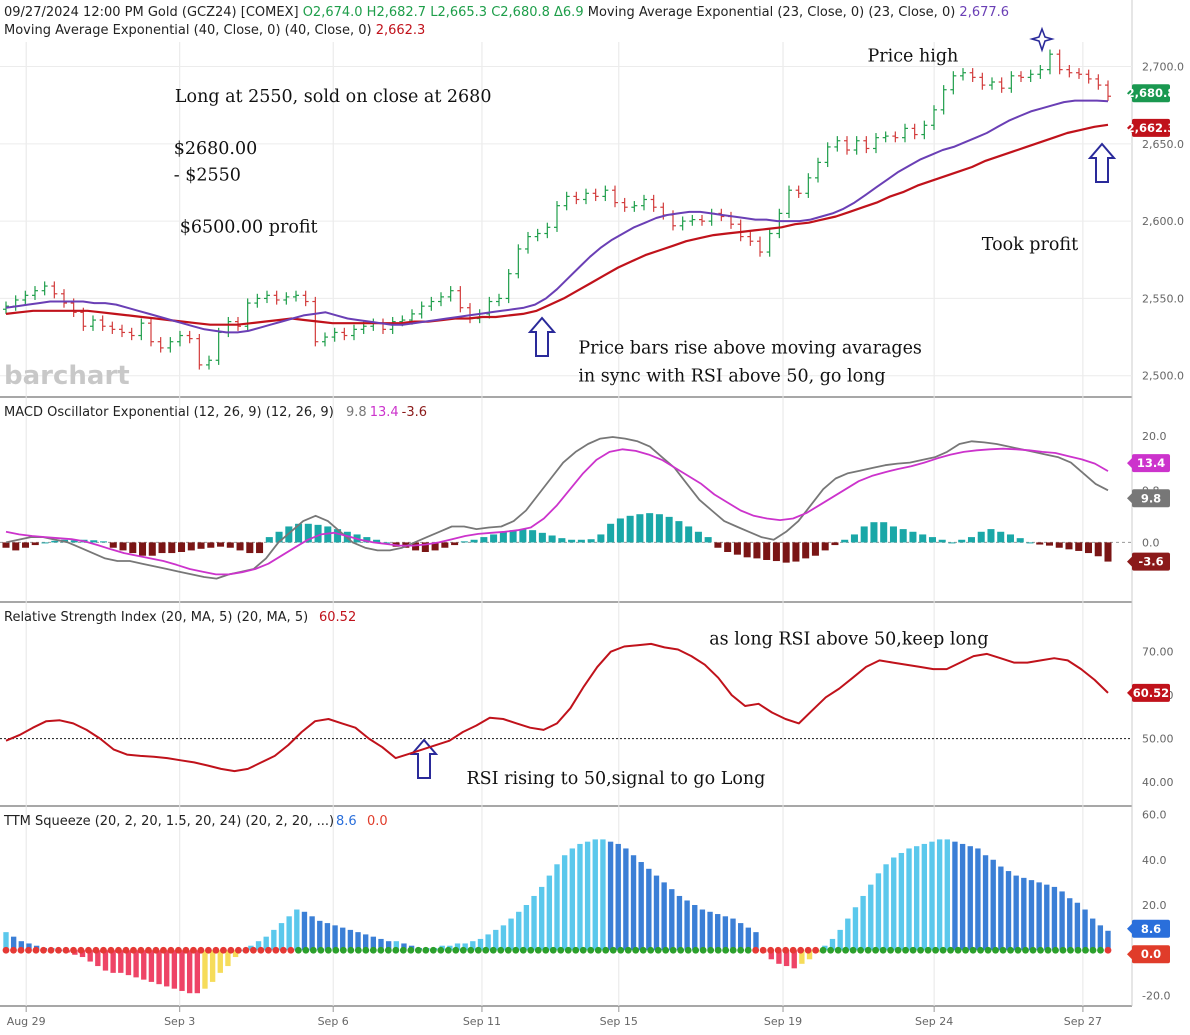 The width and height of the screenshot is (1190, 1035). Describe the element at coordinates (1154, 860) in the screenshot. I see `ttm-y-tick-label: 40.0` at that location.